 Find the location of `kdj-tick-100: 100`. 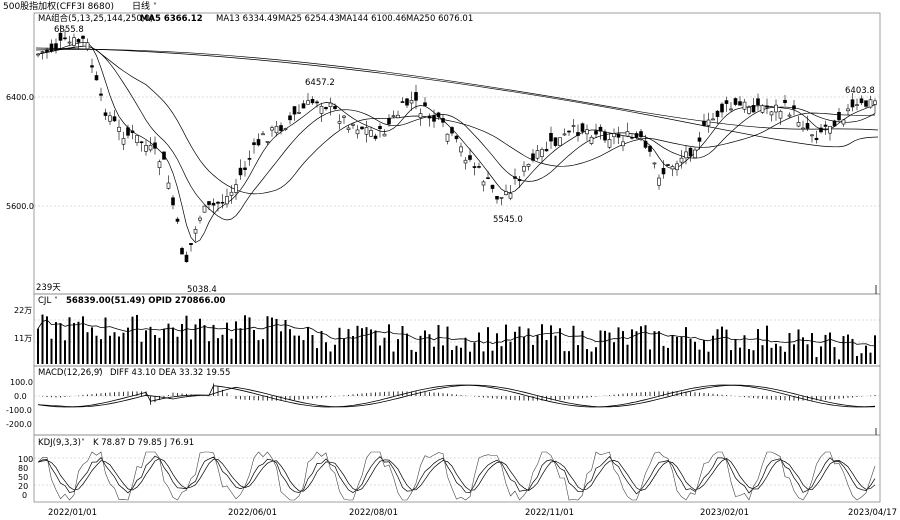

kdj-tick-100: 100 is located at coordinates (25, 459).